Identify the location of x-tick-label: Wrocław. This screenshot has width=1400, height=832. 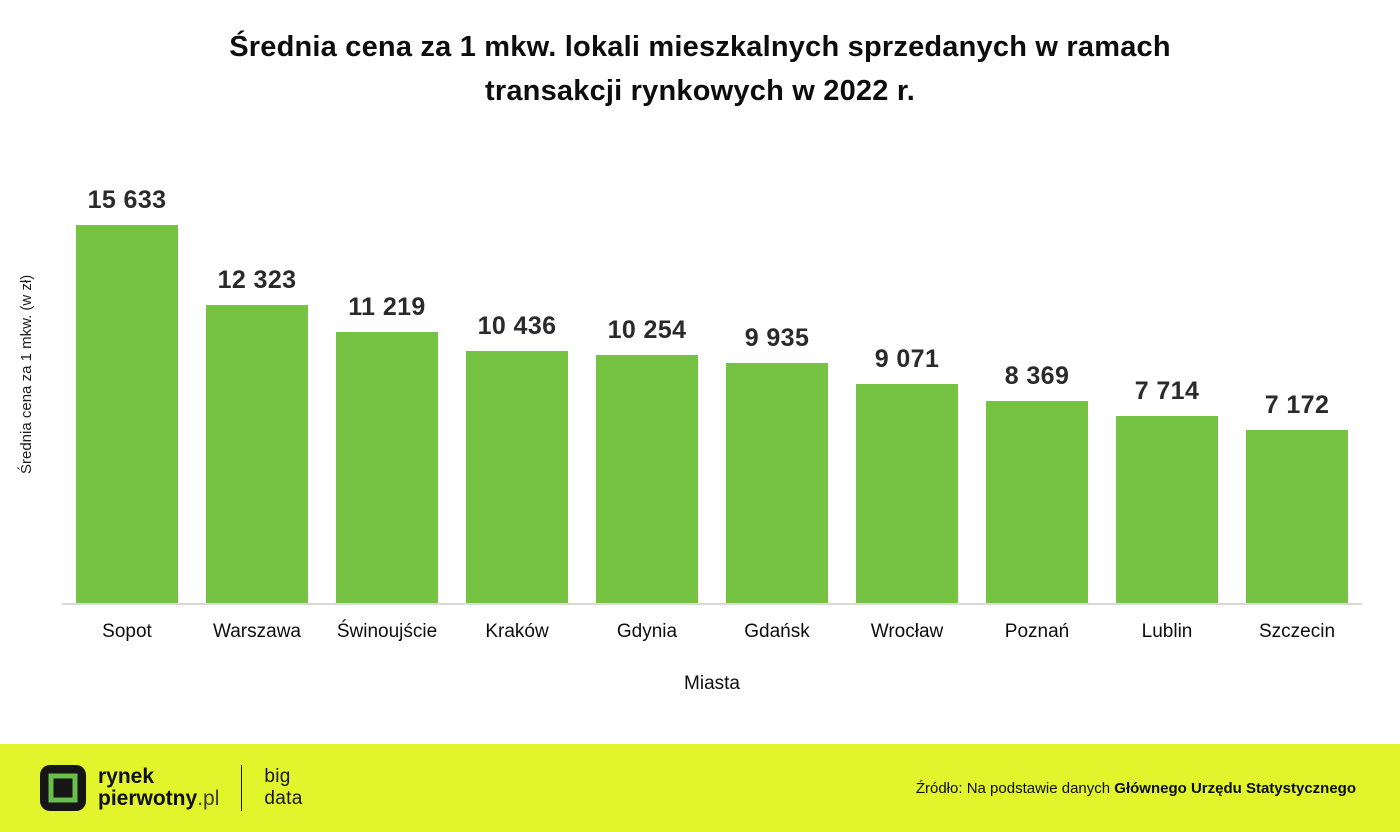
(907, 631).